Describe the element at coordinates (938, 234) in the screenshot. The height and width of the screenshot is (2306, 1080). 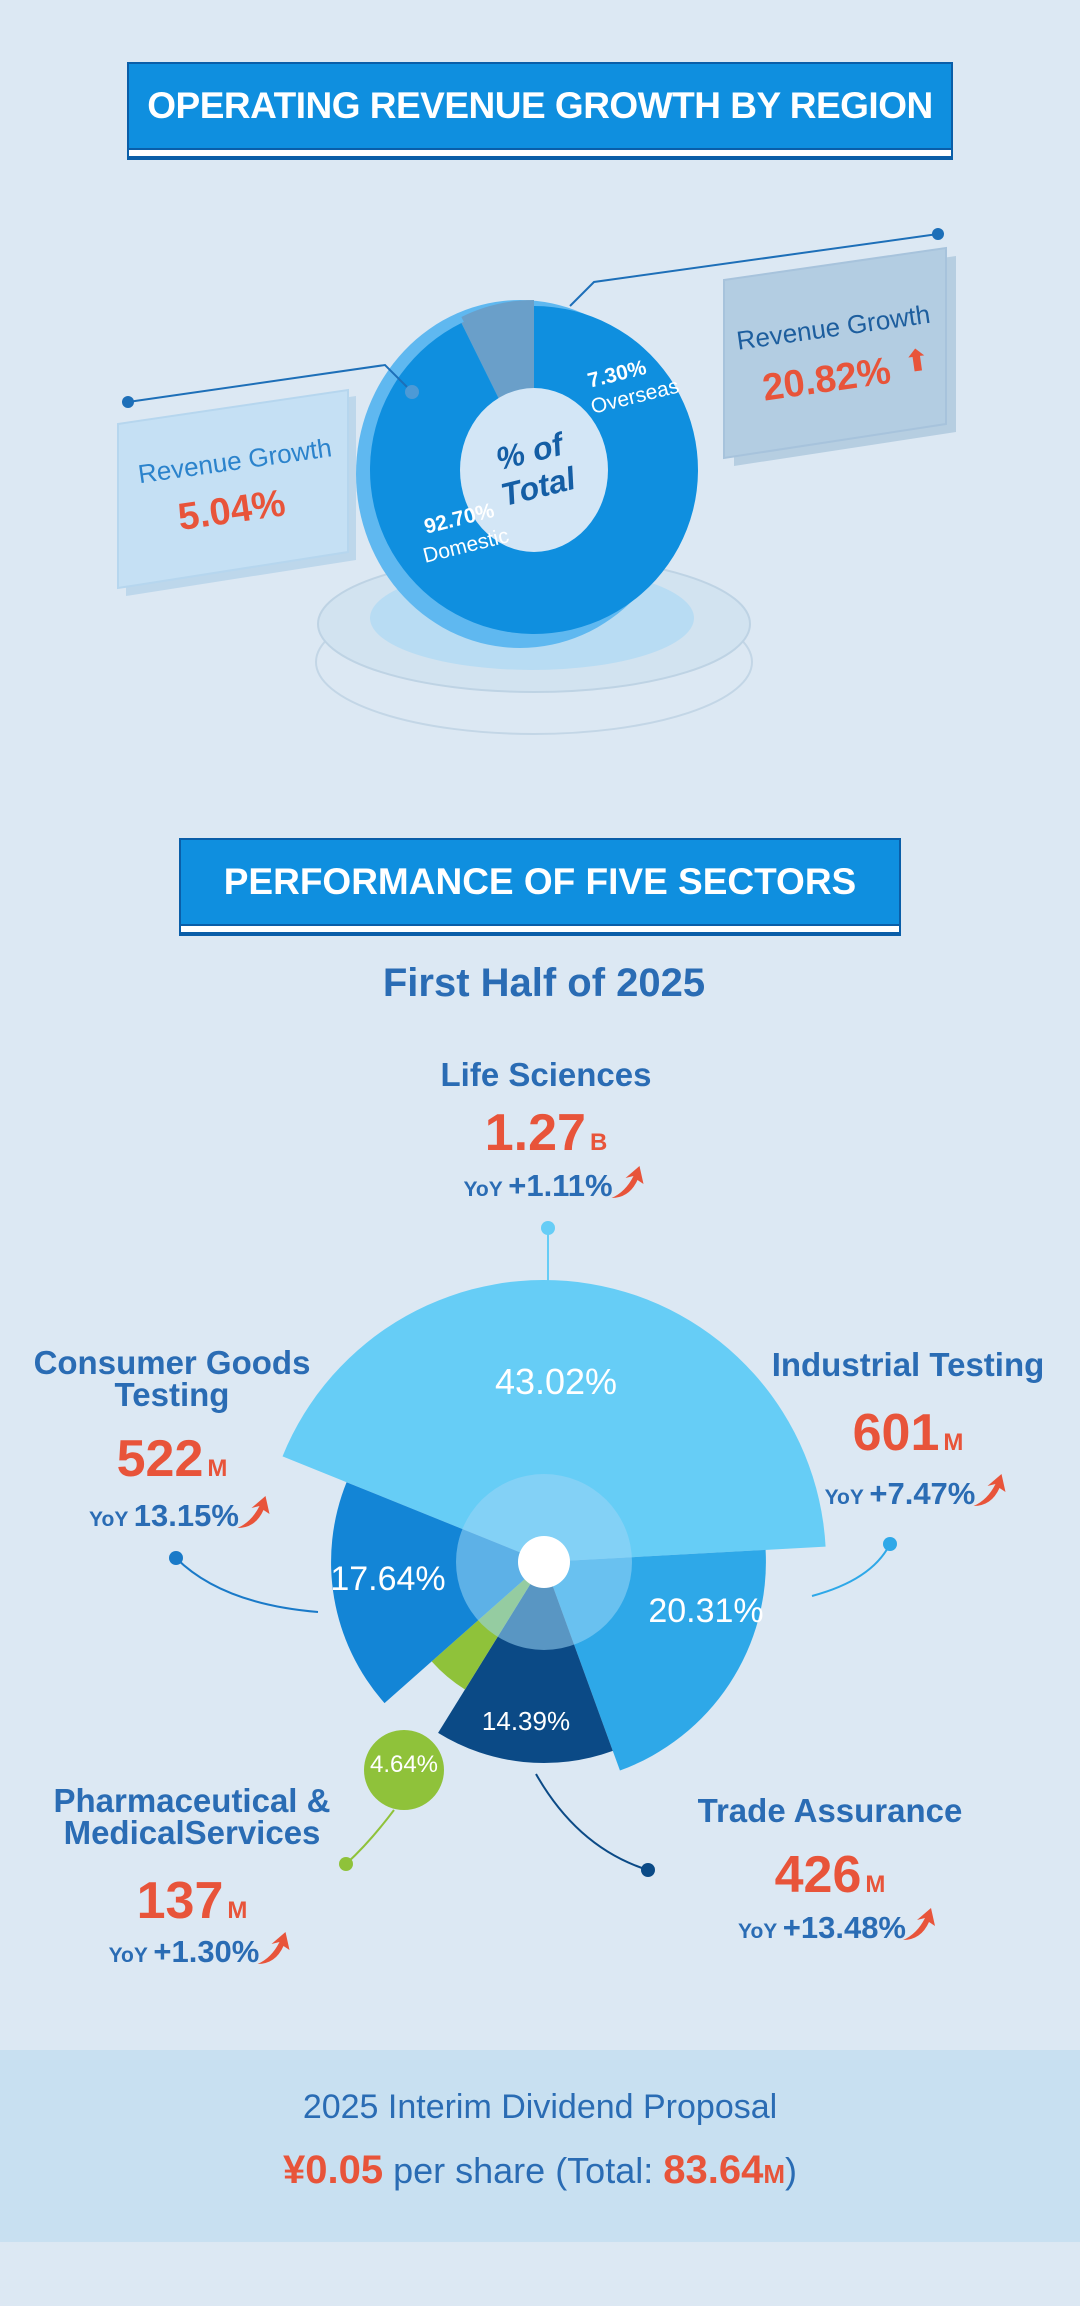
I see `leader-dot-overseas` at that location.